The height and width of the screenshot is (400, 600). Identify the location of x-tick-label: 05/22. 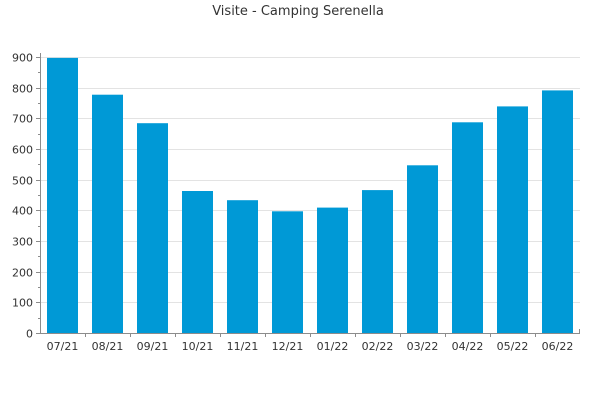
(513, 346).